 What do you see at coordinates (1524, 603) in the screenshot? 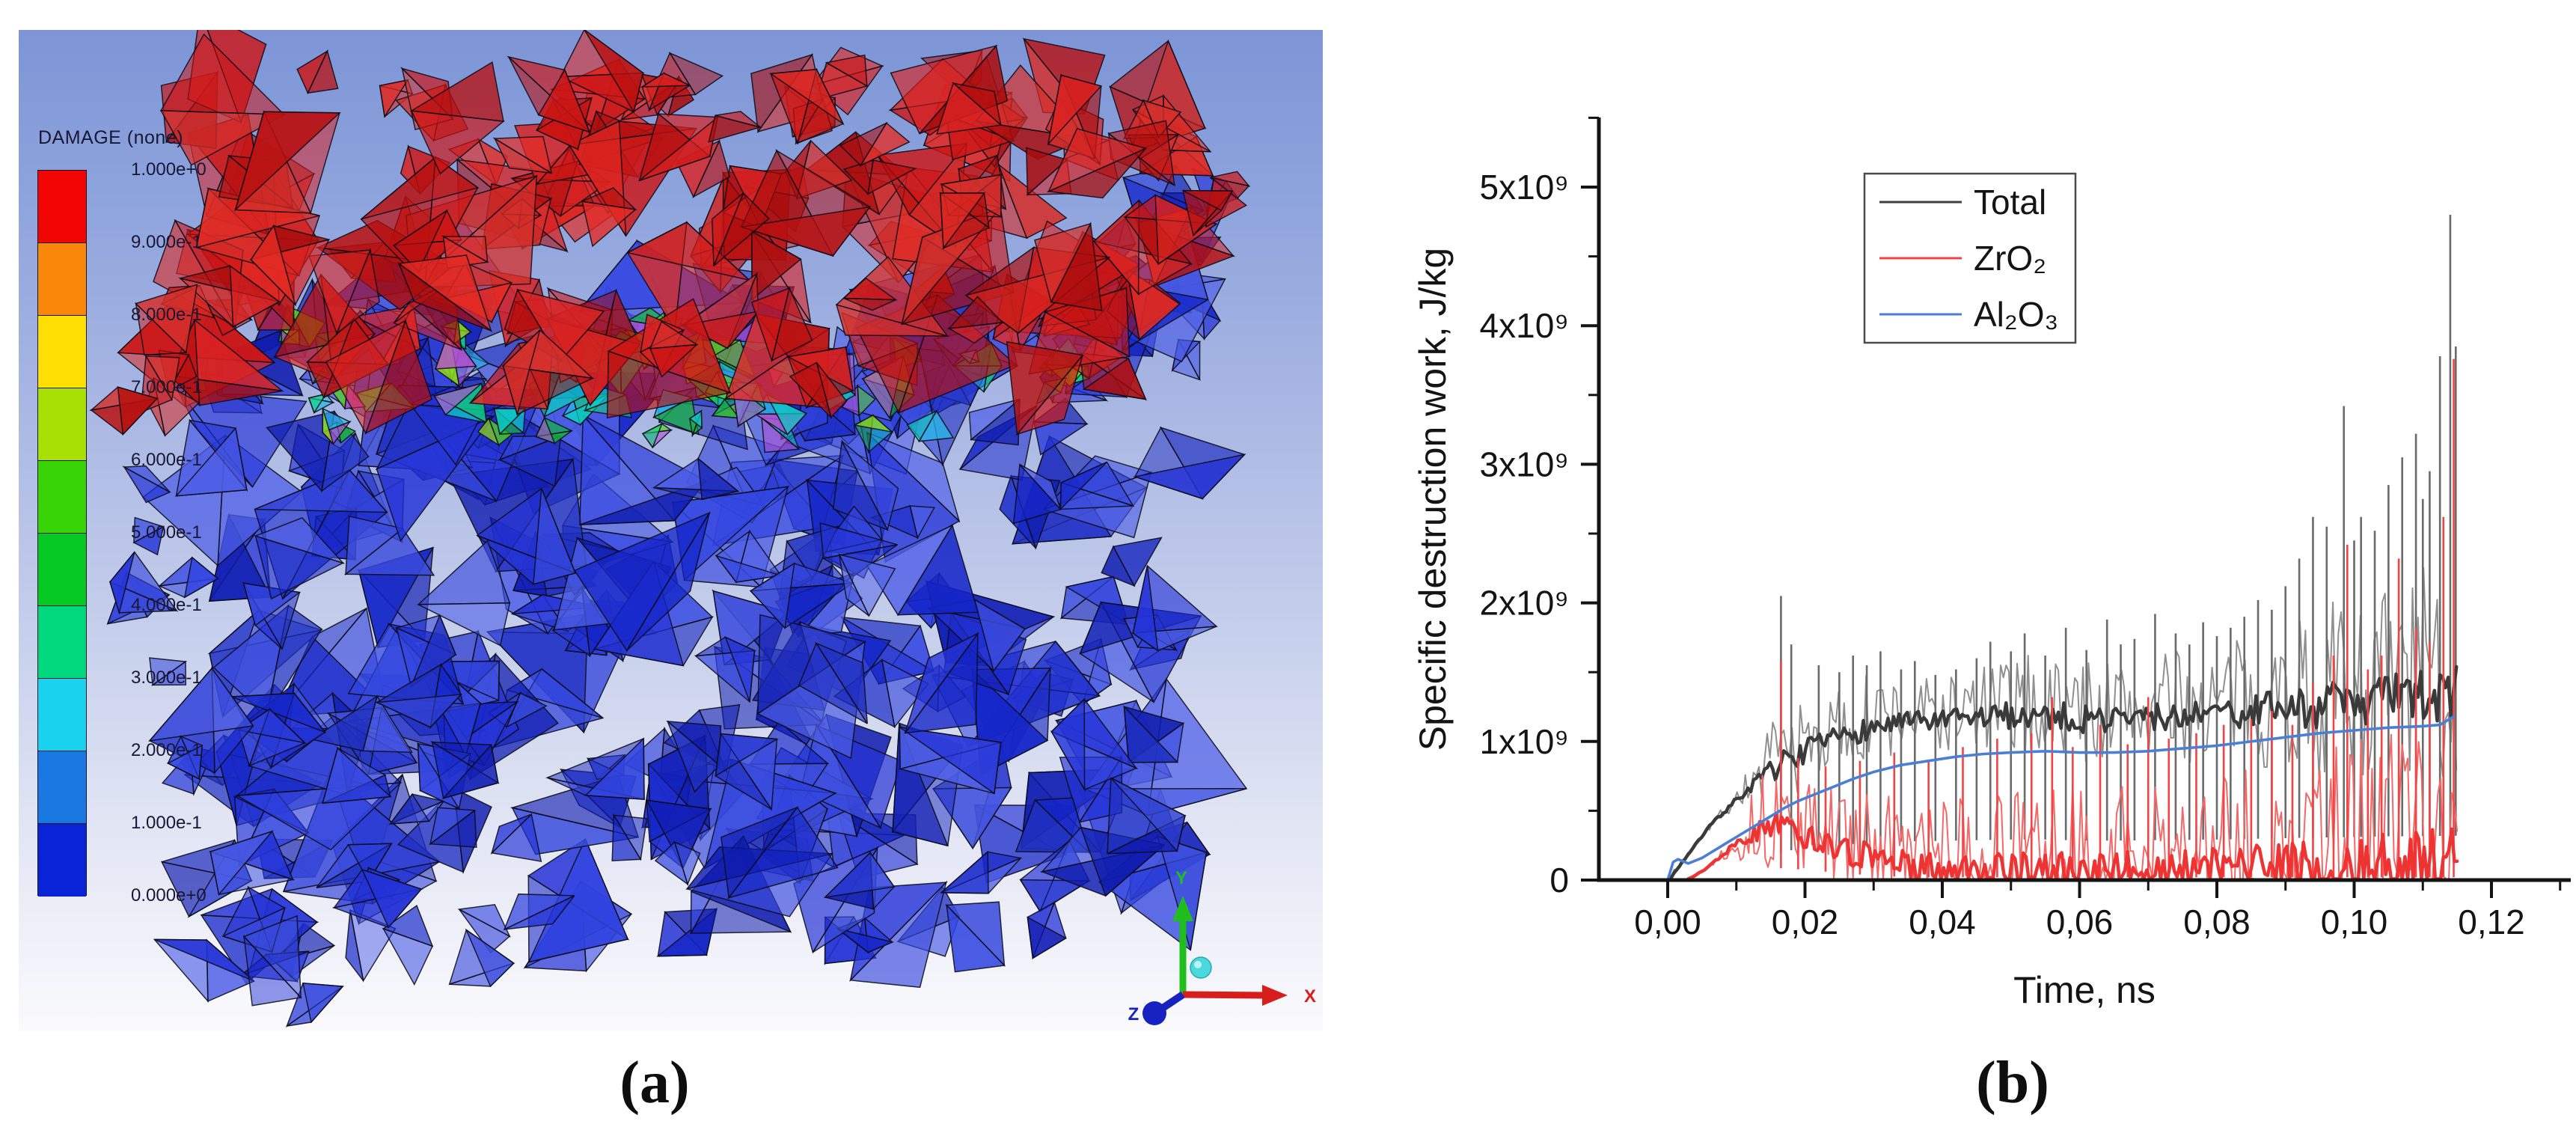
I see `y-tick-label: 2x10⁹` at bounding box center [1524, 603].